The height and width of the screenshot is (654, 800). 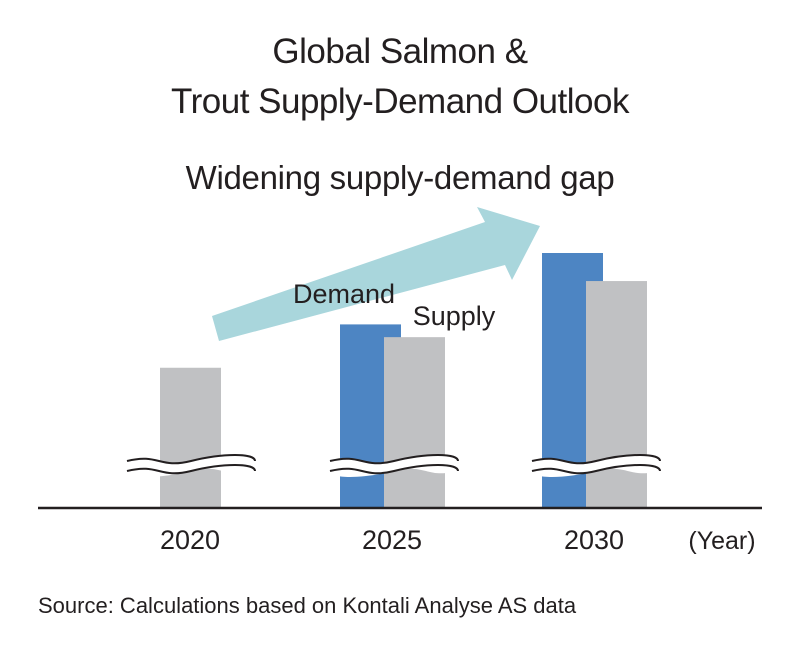 What do you see at coordinates (394, 469) in the screenshot?
I see `axis-break-line-lower-2025` at bounding box center [394, 469].